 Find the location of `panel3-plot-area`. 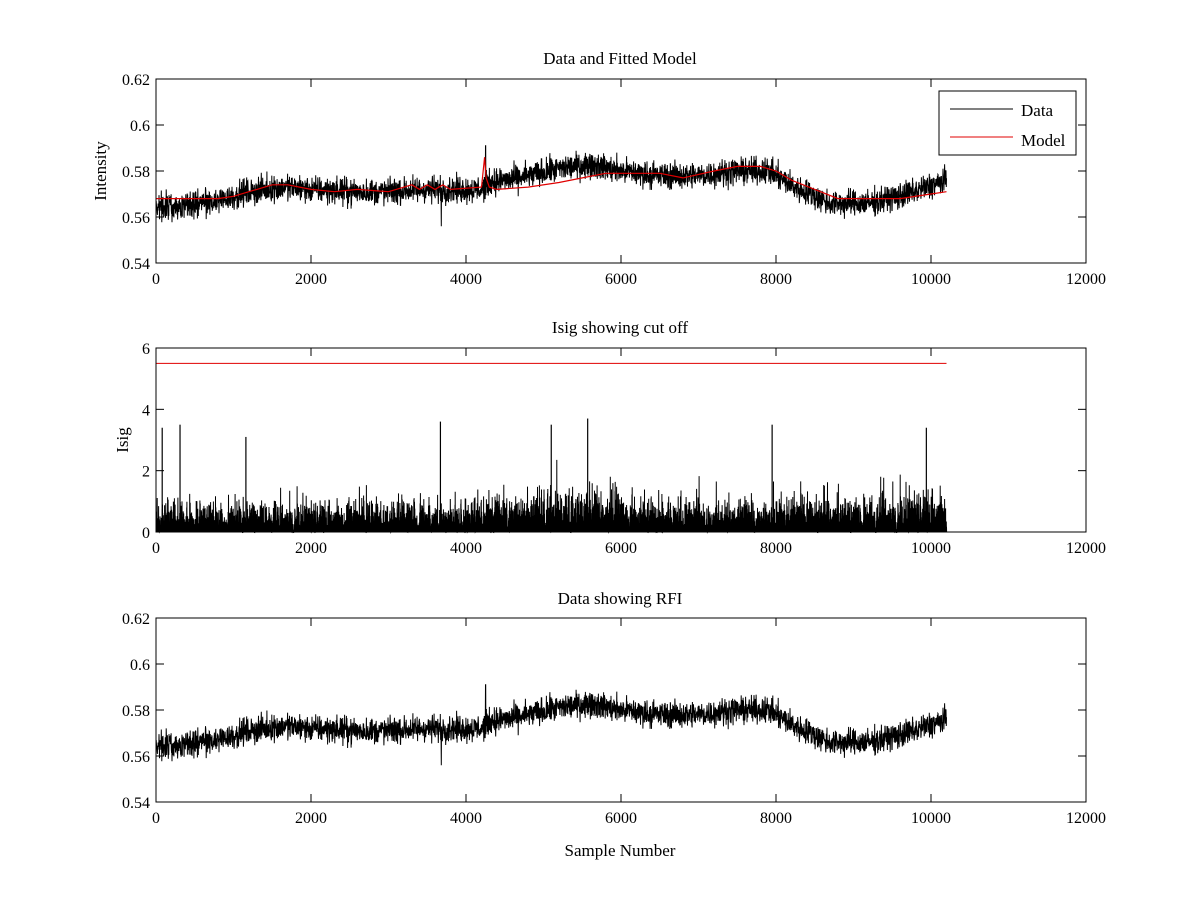

panel3-plot-area is located at coordinates (551, 725).